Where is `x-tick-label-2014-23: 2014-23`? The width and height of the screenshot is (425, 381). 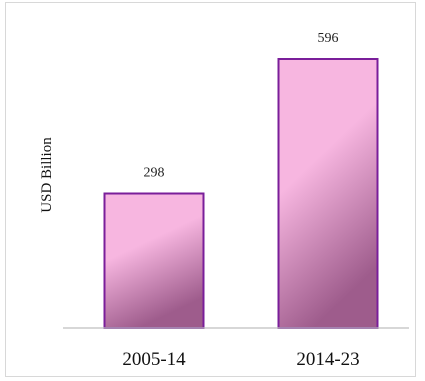
x-tick-label-2014-23: 2014-23 is located at coordinates (327, 359).